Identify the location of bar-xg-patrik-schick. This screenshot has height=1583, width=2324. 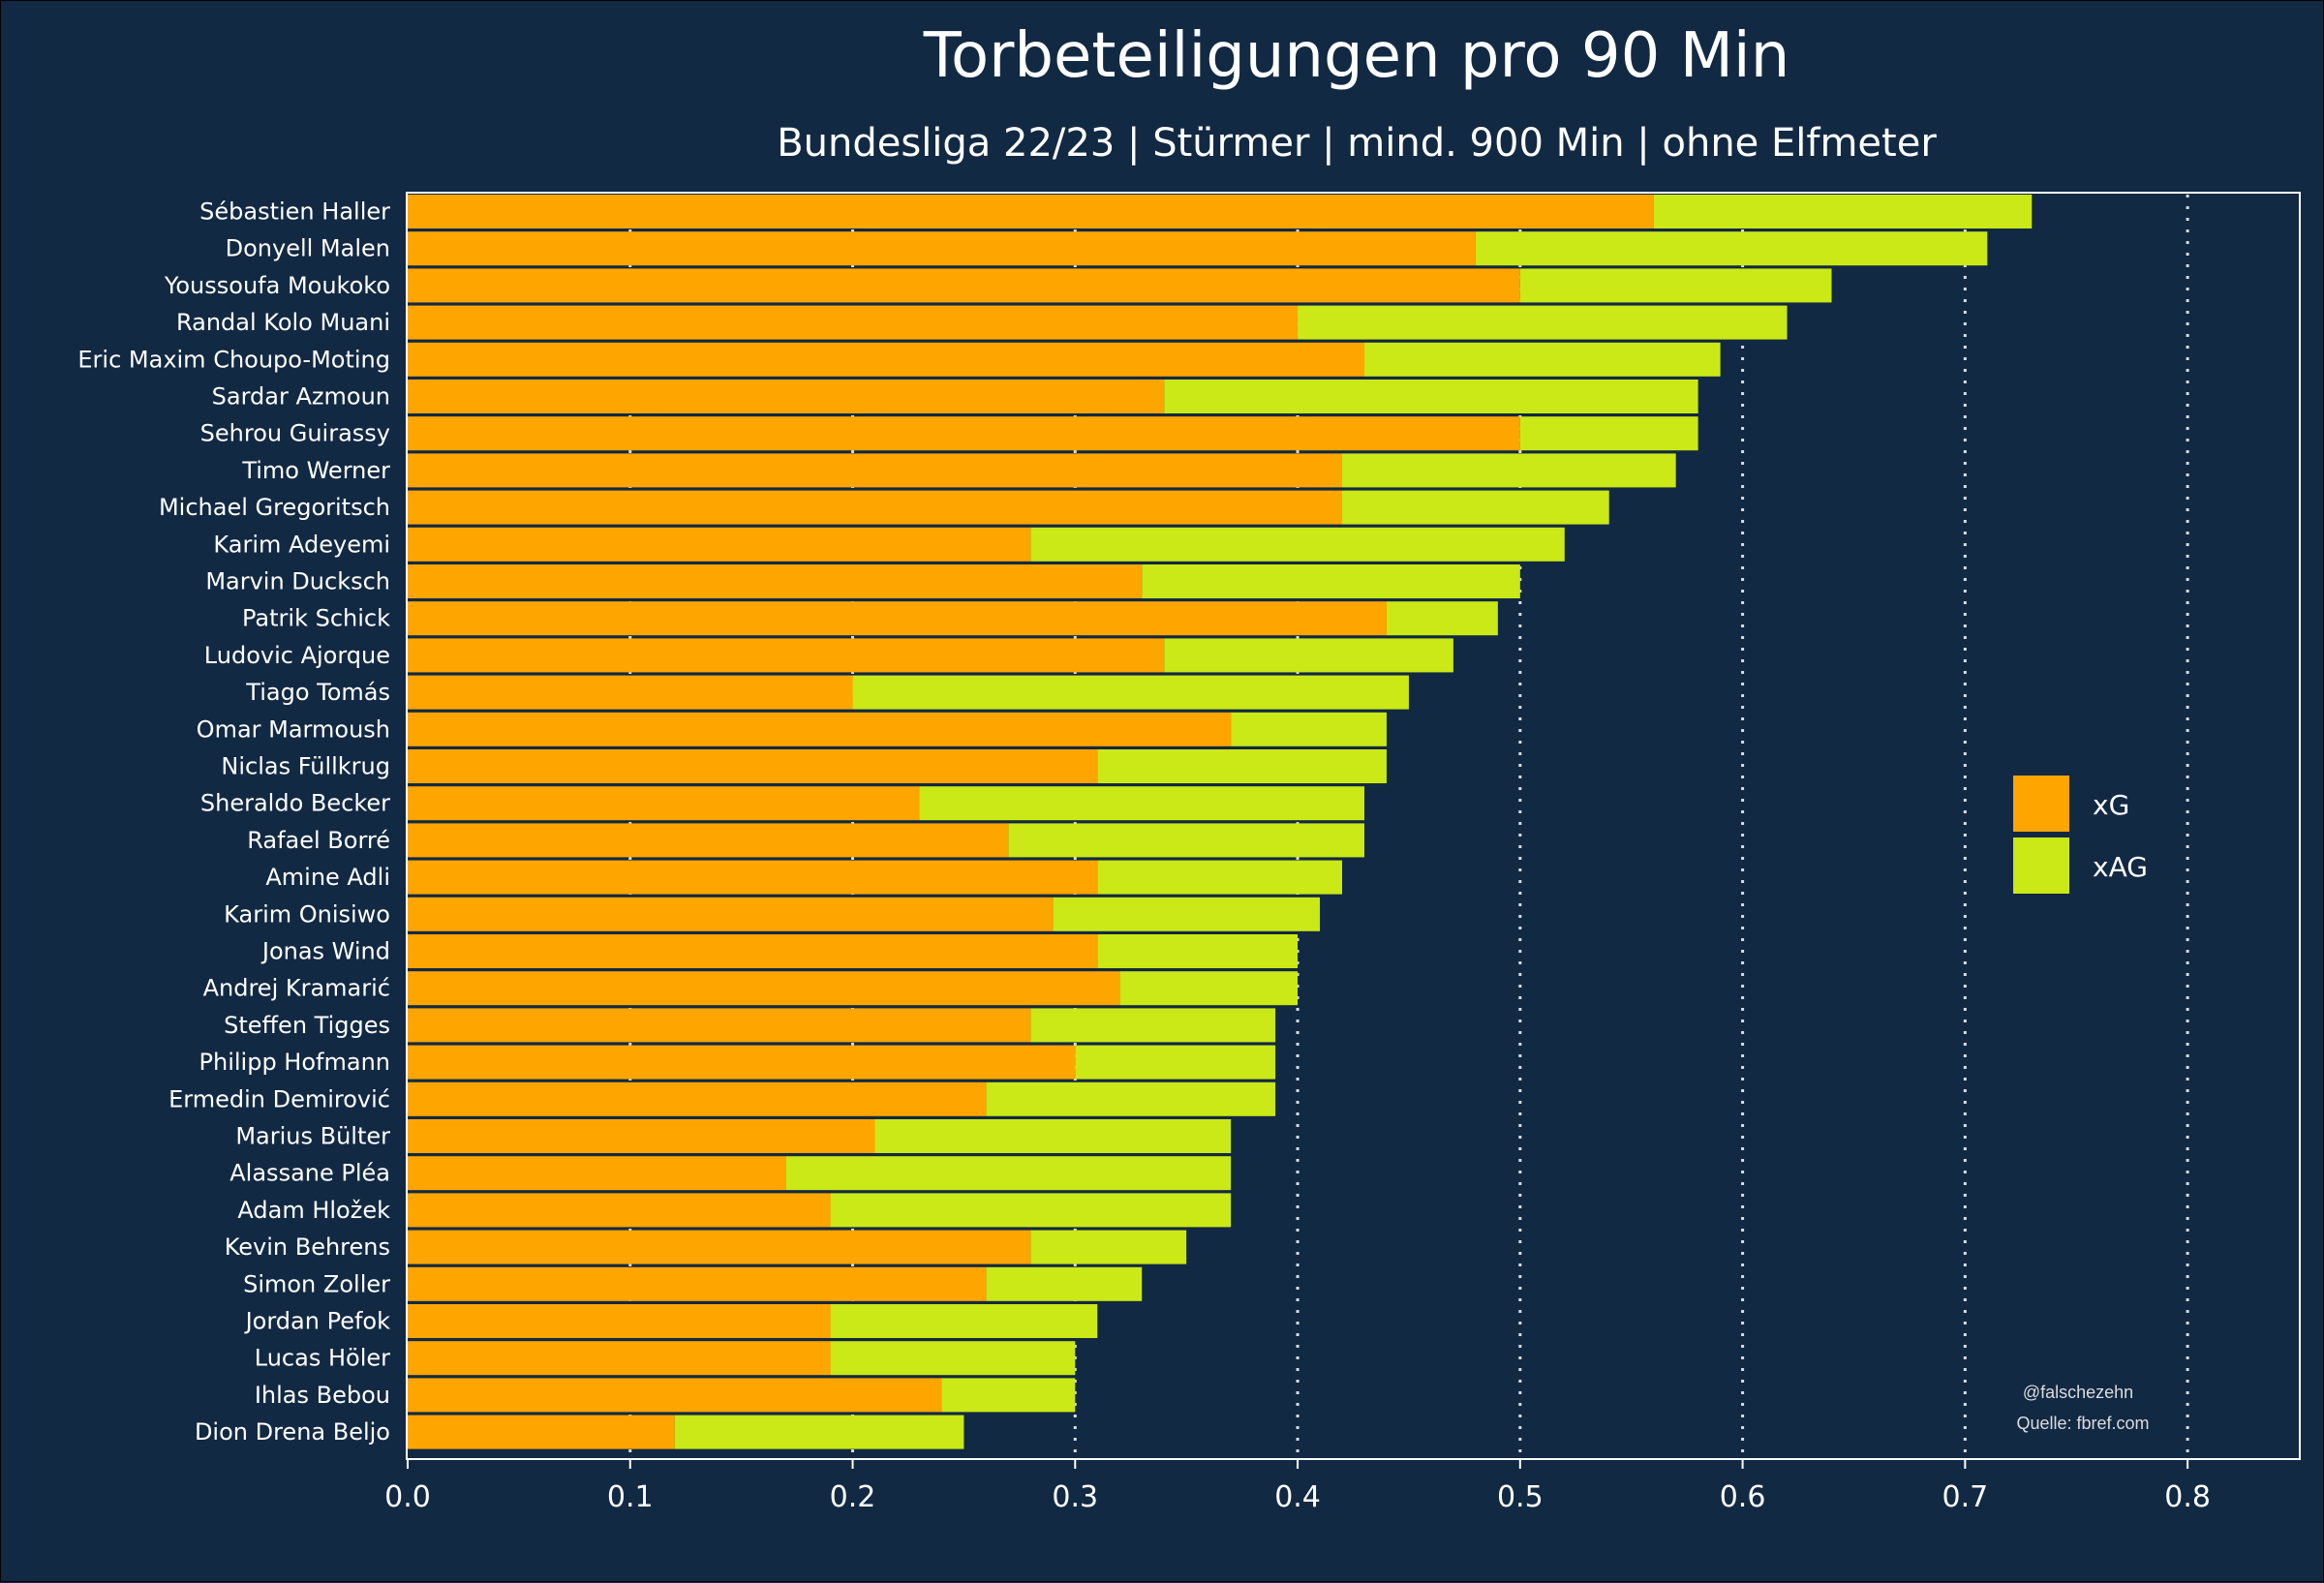
(898, 618).